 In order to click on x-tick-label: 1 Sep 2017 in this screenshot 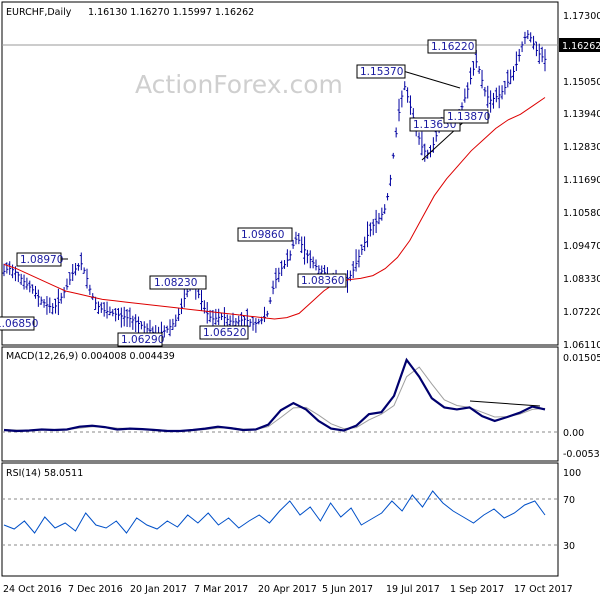, I will do `click(477, 589)`.